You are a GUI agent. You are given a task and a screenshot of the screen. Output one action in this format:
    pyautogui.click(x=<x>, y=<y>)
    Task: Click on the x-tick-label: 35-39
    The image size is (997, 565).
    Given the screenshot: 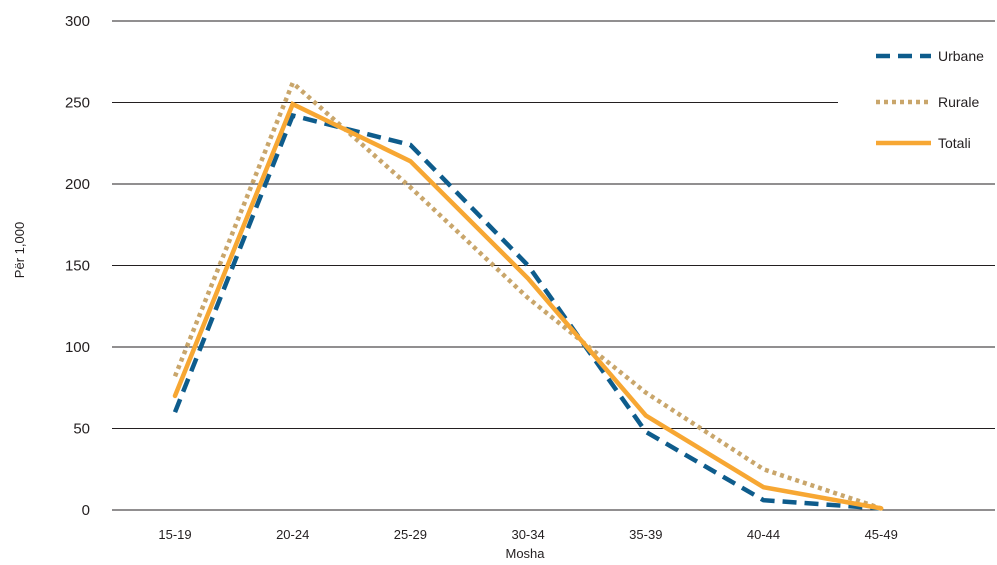 What is the action you would take?
    pyautogui.click(x=645, y=534)
    